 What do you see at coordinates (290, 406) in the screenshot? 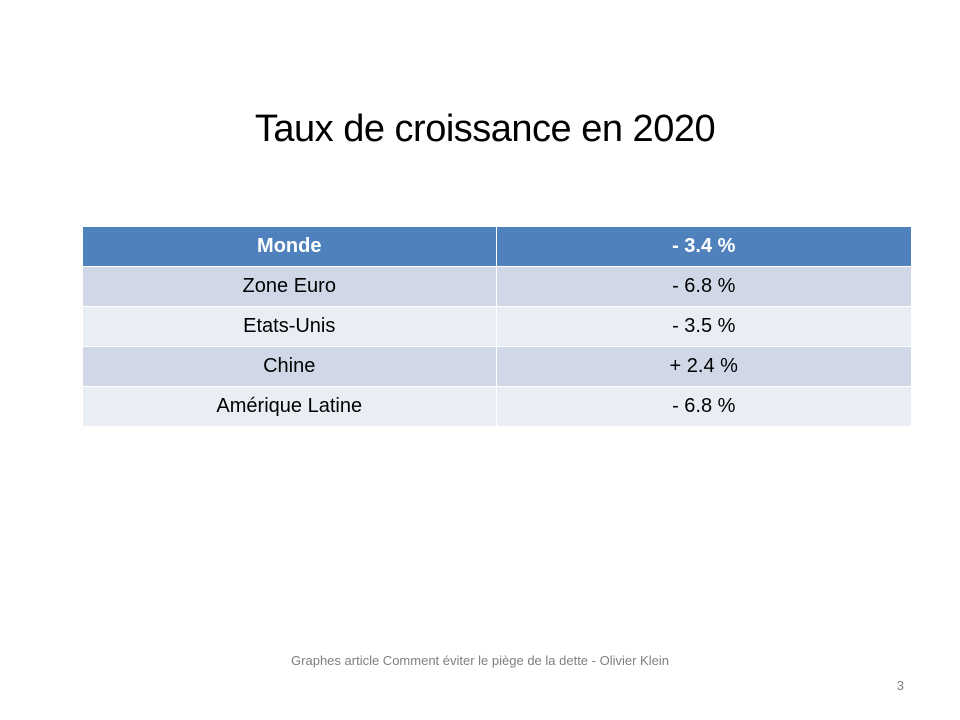
I see `row-cell-region: Amérique Latine` at bounding box center [290, 406].